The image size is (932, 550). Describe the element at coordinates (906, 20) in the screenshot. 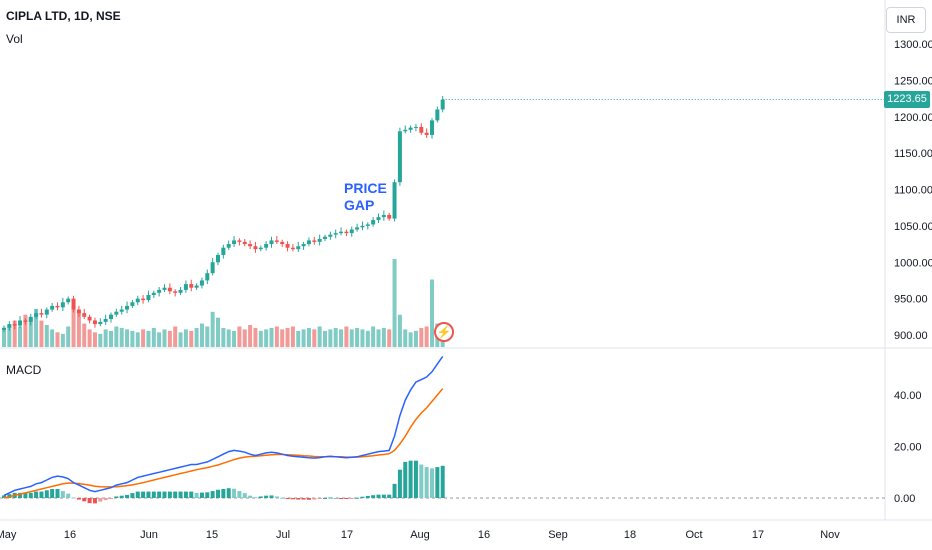

I see `currency-button: INR` at that location.